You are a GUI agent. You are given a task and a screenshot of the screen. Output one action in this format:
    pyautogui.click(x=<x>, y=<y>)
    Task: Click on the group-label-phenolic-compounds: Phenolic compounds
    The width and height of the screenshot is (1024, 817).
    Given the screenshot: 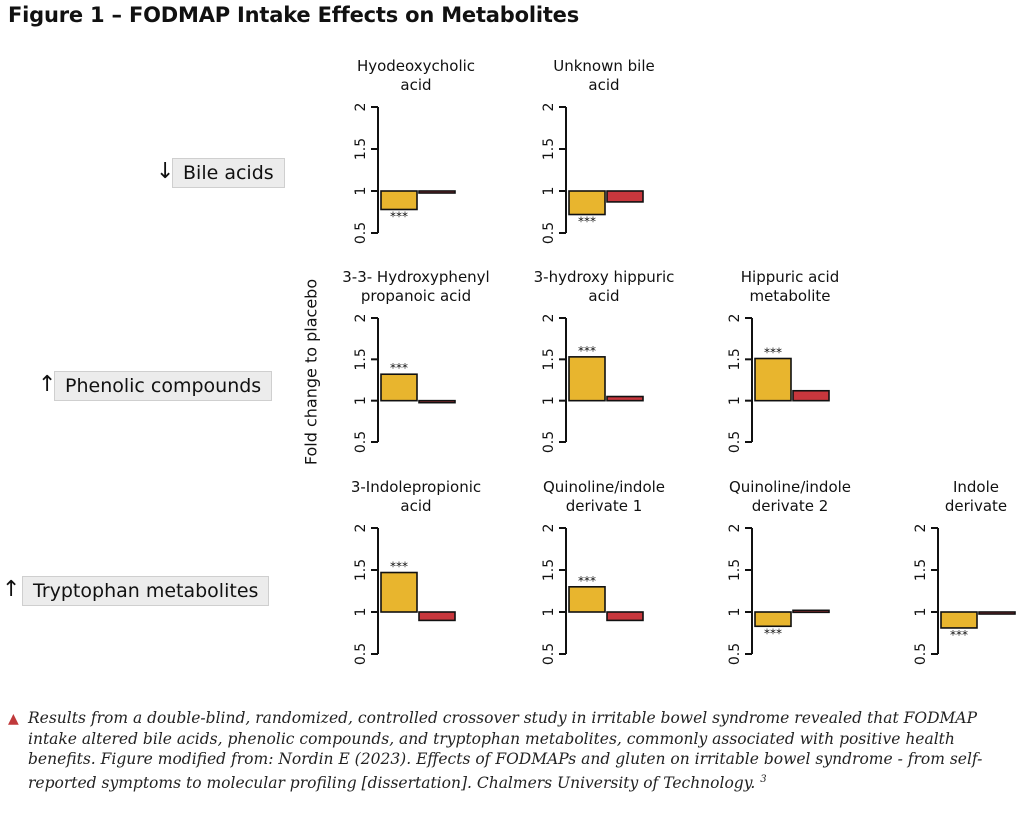 What is the action you would take?
    pyautogui.click(x=163, y=386)
    